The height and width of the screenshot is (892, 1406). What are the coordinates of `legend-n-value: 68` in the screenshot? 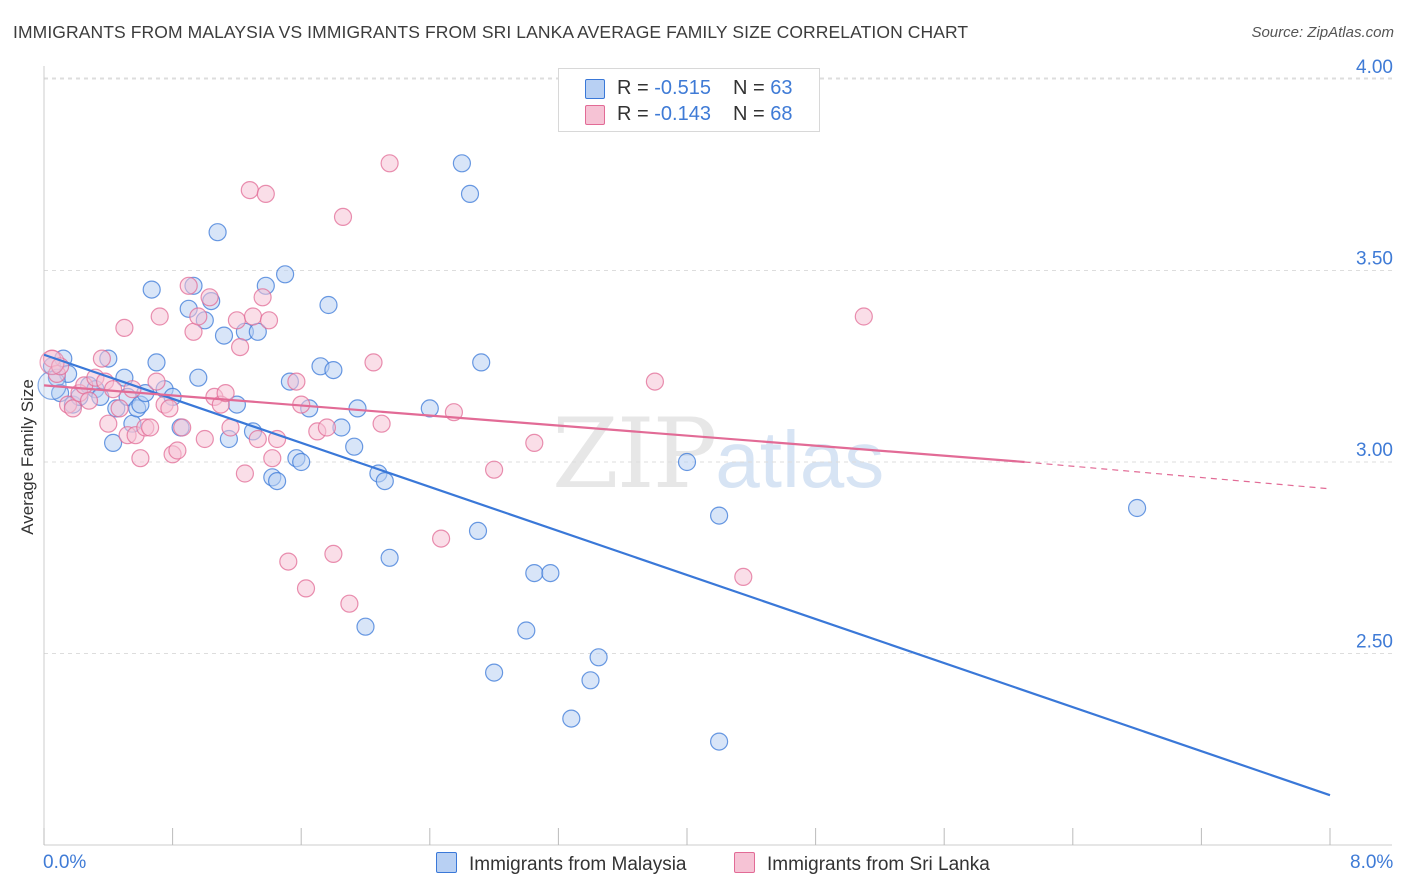 It's located at (781, 114).